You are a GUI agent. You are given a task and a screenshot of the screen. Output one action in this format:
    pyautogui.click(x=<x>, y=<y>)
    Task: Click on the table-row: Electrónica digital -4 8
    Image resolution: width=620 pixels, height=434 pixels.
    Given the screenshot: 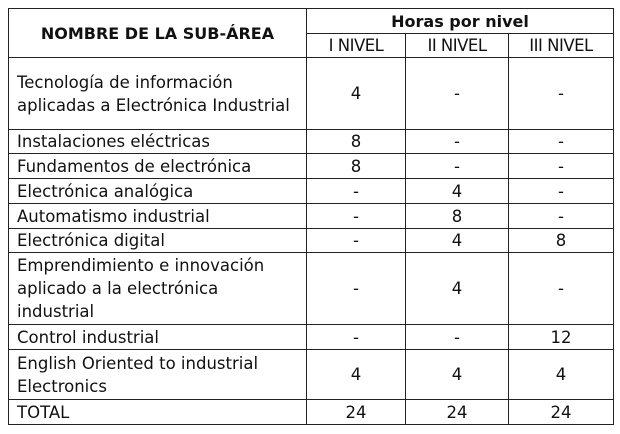 What is the action you would take?
    pyautogui.click(x=311, y=240)
    